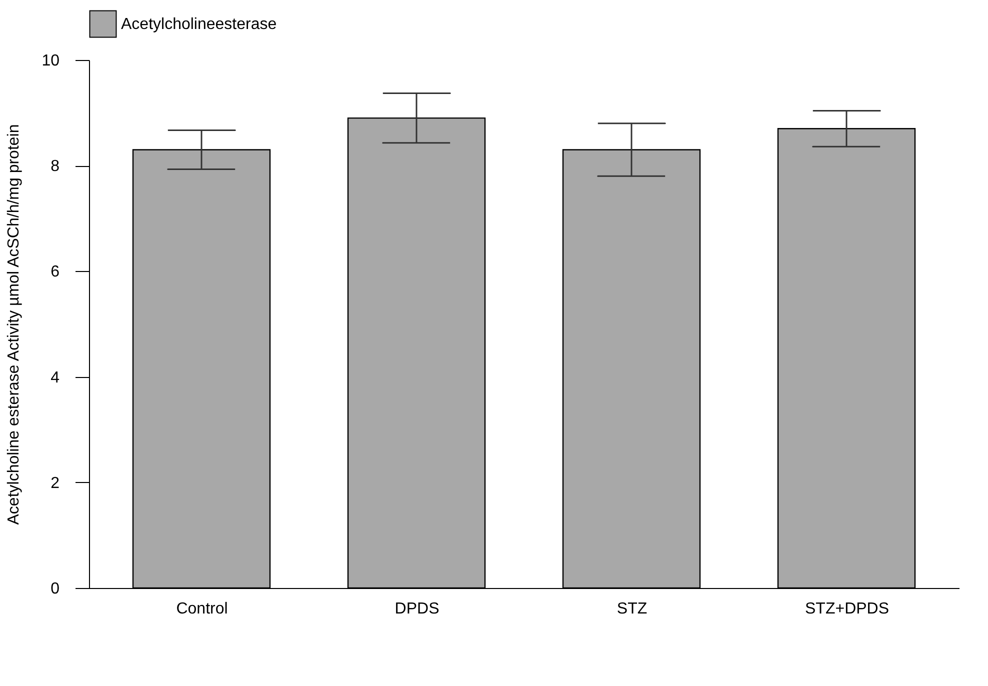 Image resolution: width=988 pixels, height=686 pixels. What do you see at coordinates (55, 167) in the screenshot?
I see `y-tick-label: 8` at bounding box center [55, 167].